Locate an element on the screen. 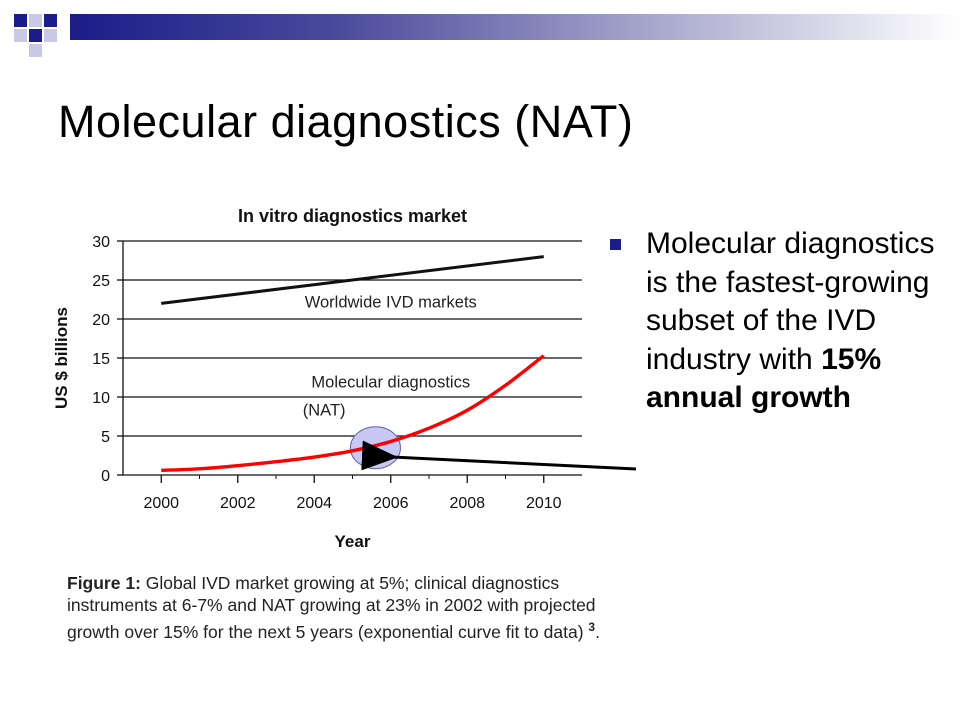 This screenshot has height=720, width=960. x-tick-label: 2006 is located at coordinates (391, 503).